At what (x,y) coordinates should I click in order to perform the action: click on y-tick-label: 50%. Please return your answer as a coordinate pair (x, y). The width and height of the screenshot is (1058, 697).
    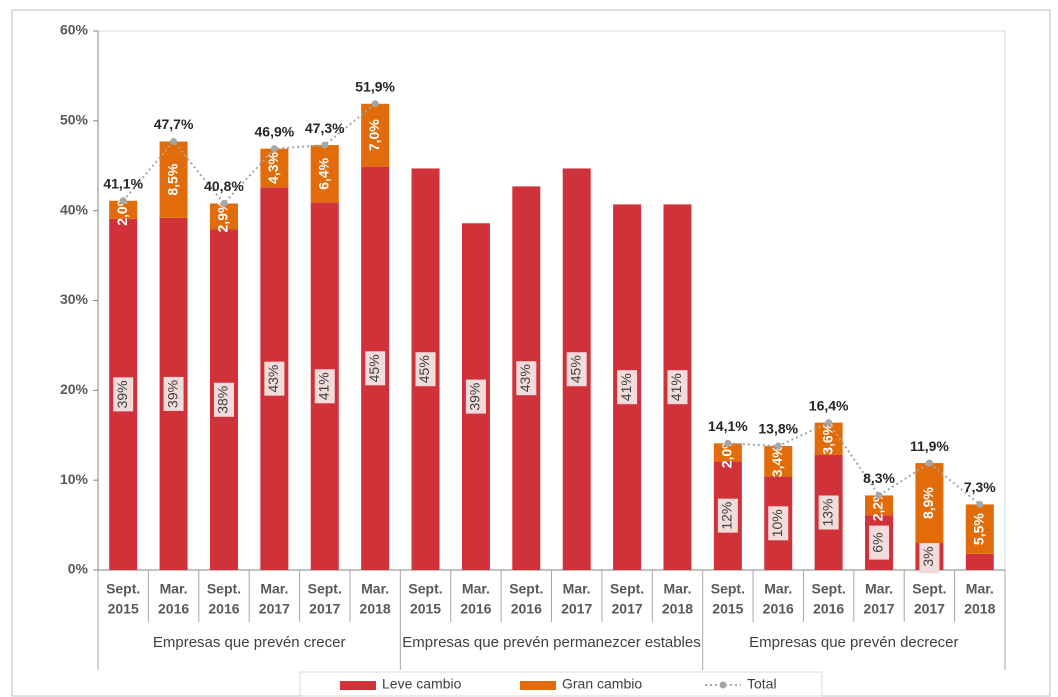
    Looking at the image, I should click on (74, 120).